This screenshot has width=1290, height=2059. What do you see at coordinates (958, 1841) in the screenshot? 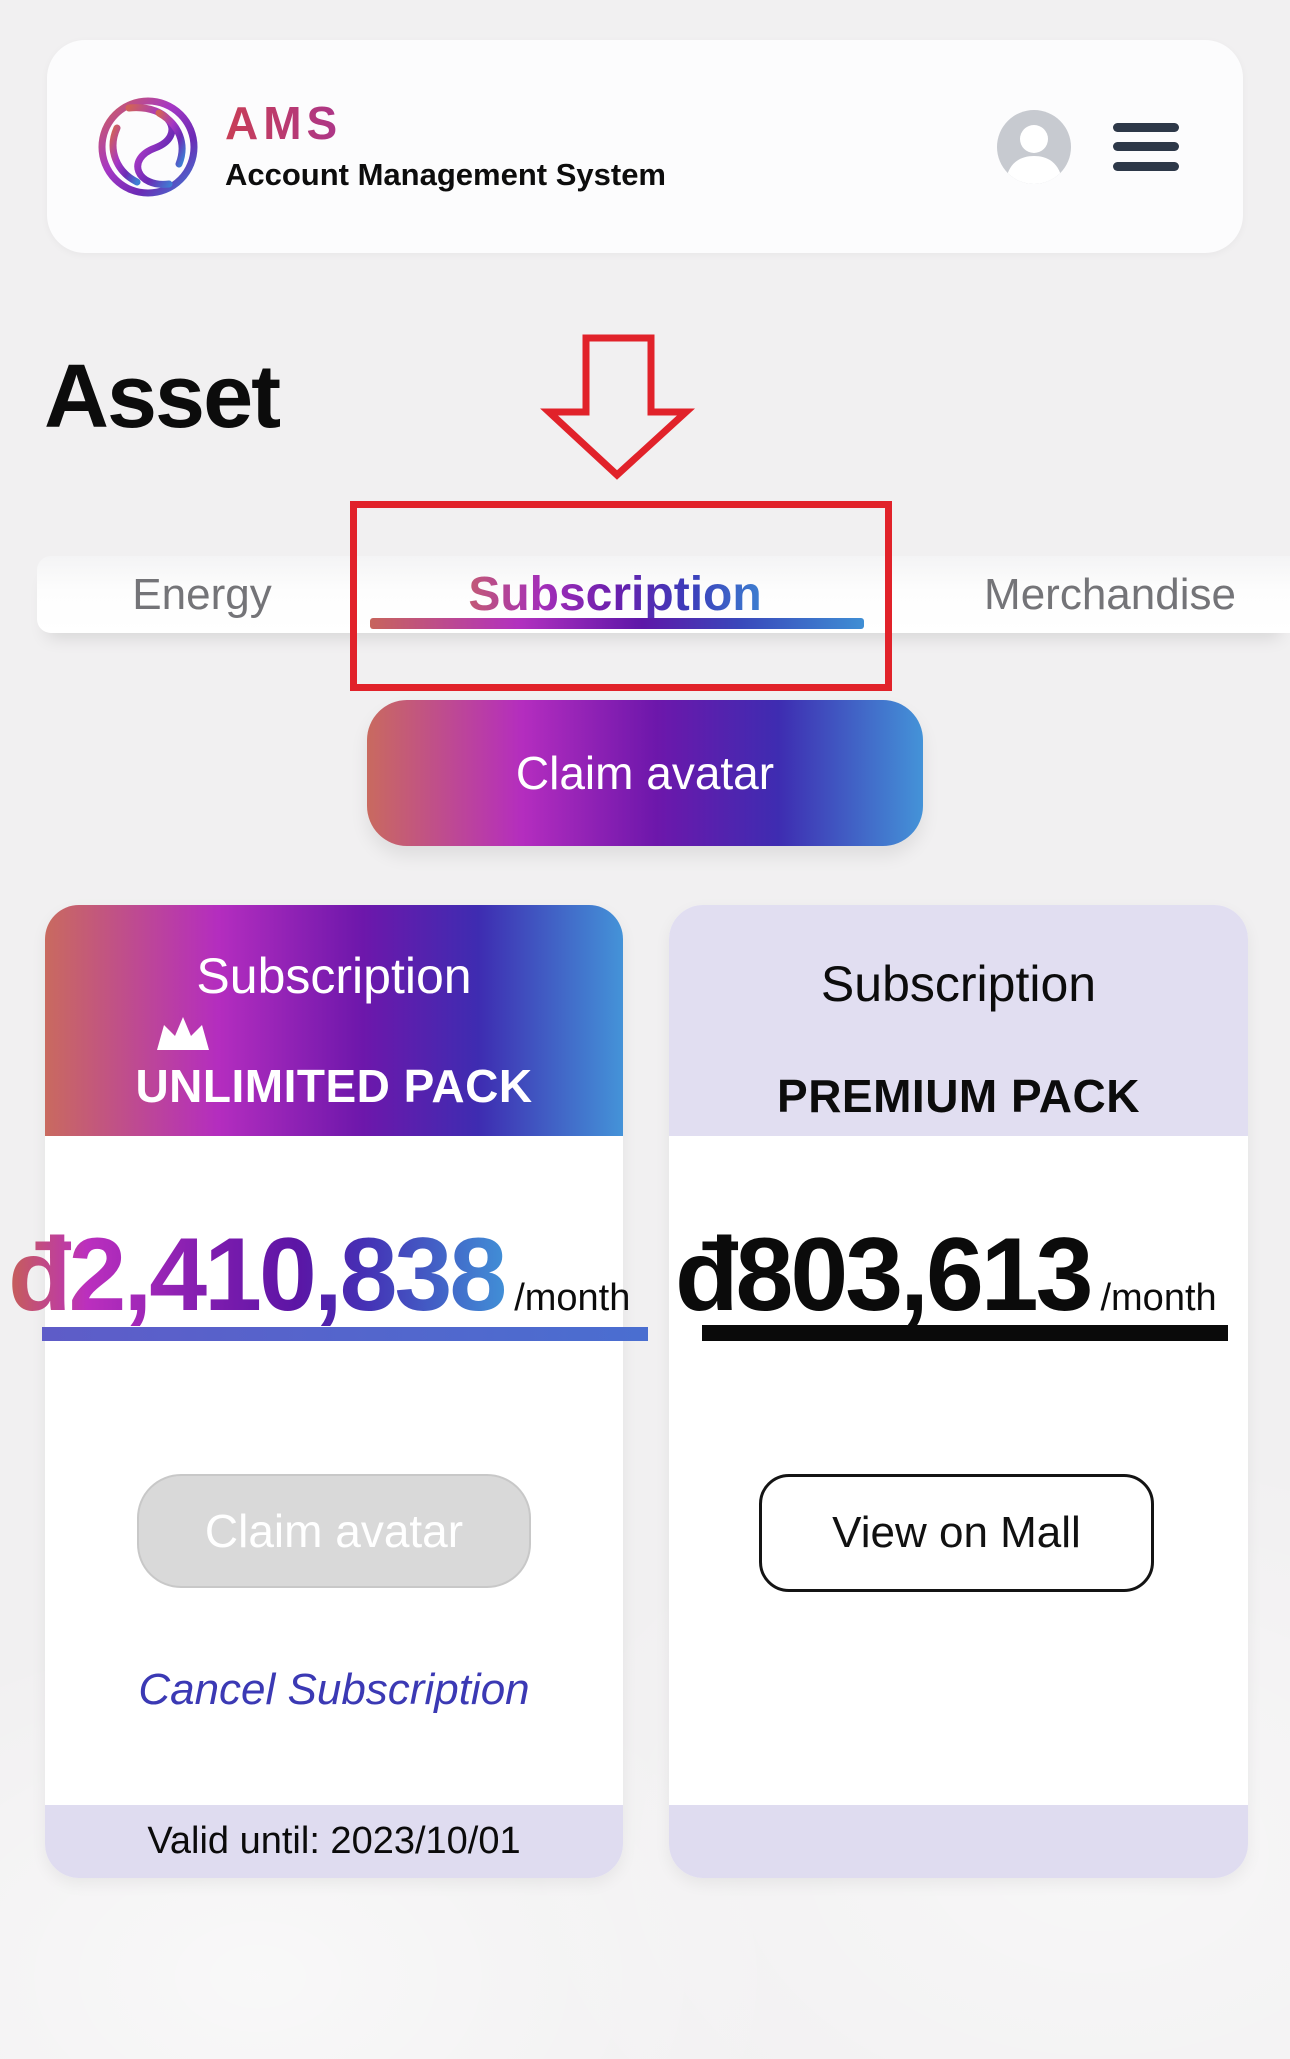
I see `card-footer-band` at bounding box center [958, 1841].